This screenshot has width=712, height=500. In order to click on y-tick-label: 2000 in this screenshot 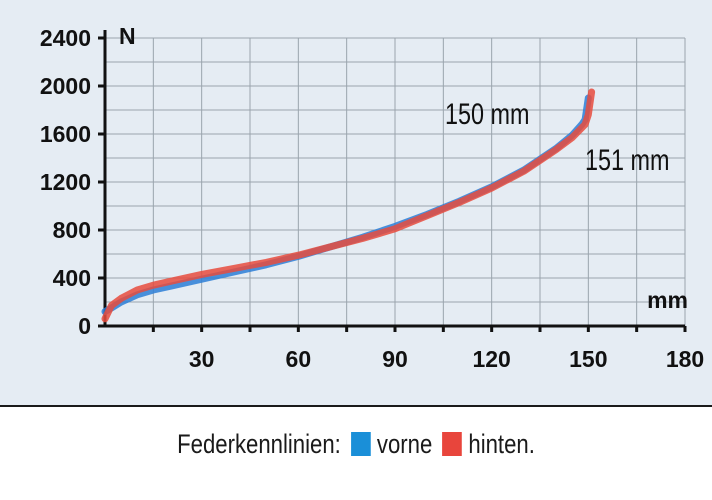, I will do `click(65, 86)`.